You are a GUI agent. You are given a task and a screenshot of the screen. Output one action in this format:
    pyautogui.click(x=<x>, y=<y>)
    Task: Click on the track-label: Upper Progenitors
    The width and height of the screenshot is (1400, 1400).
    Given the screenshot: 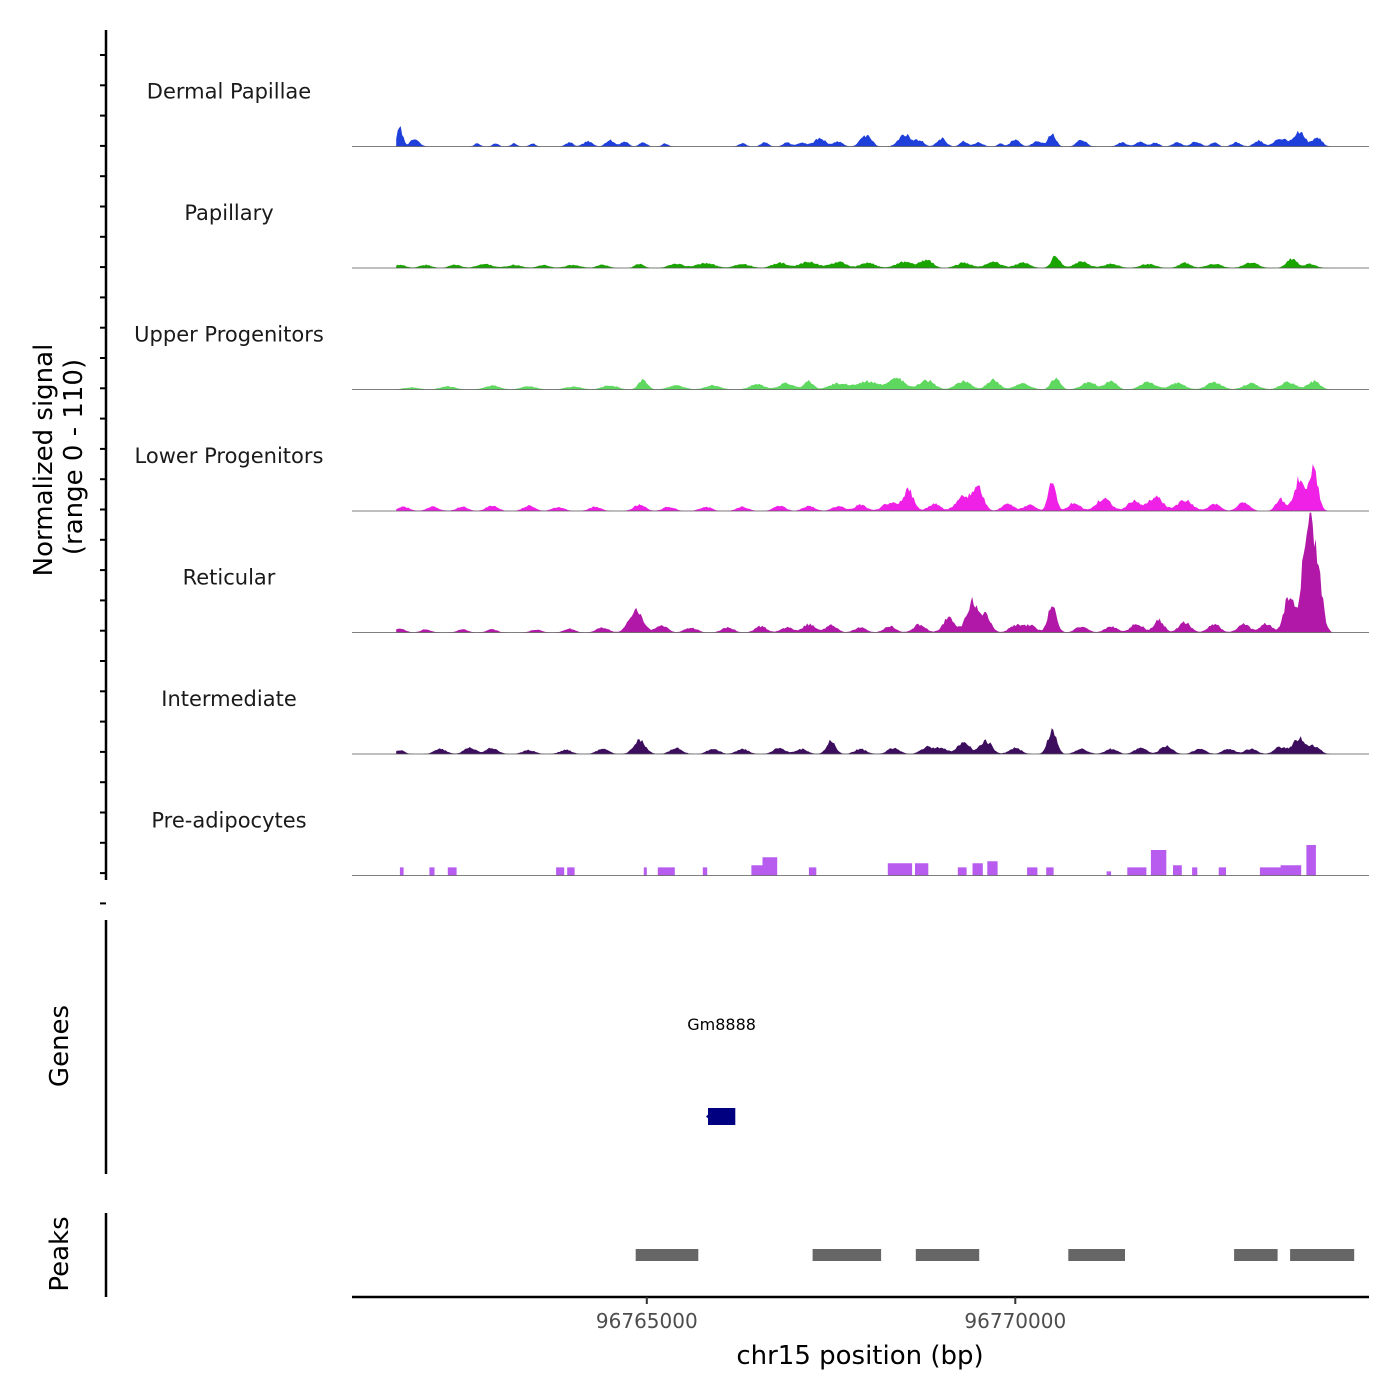 What is the action you would take?
    pyautogui.click(x=229, y=335)
    